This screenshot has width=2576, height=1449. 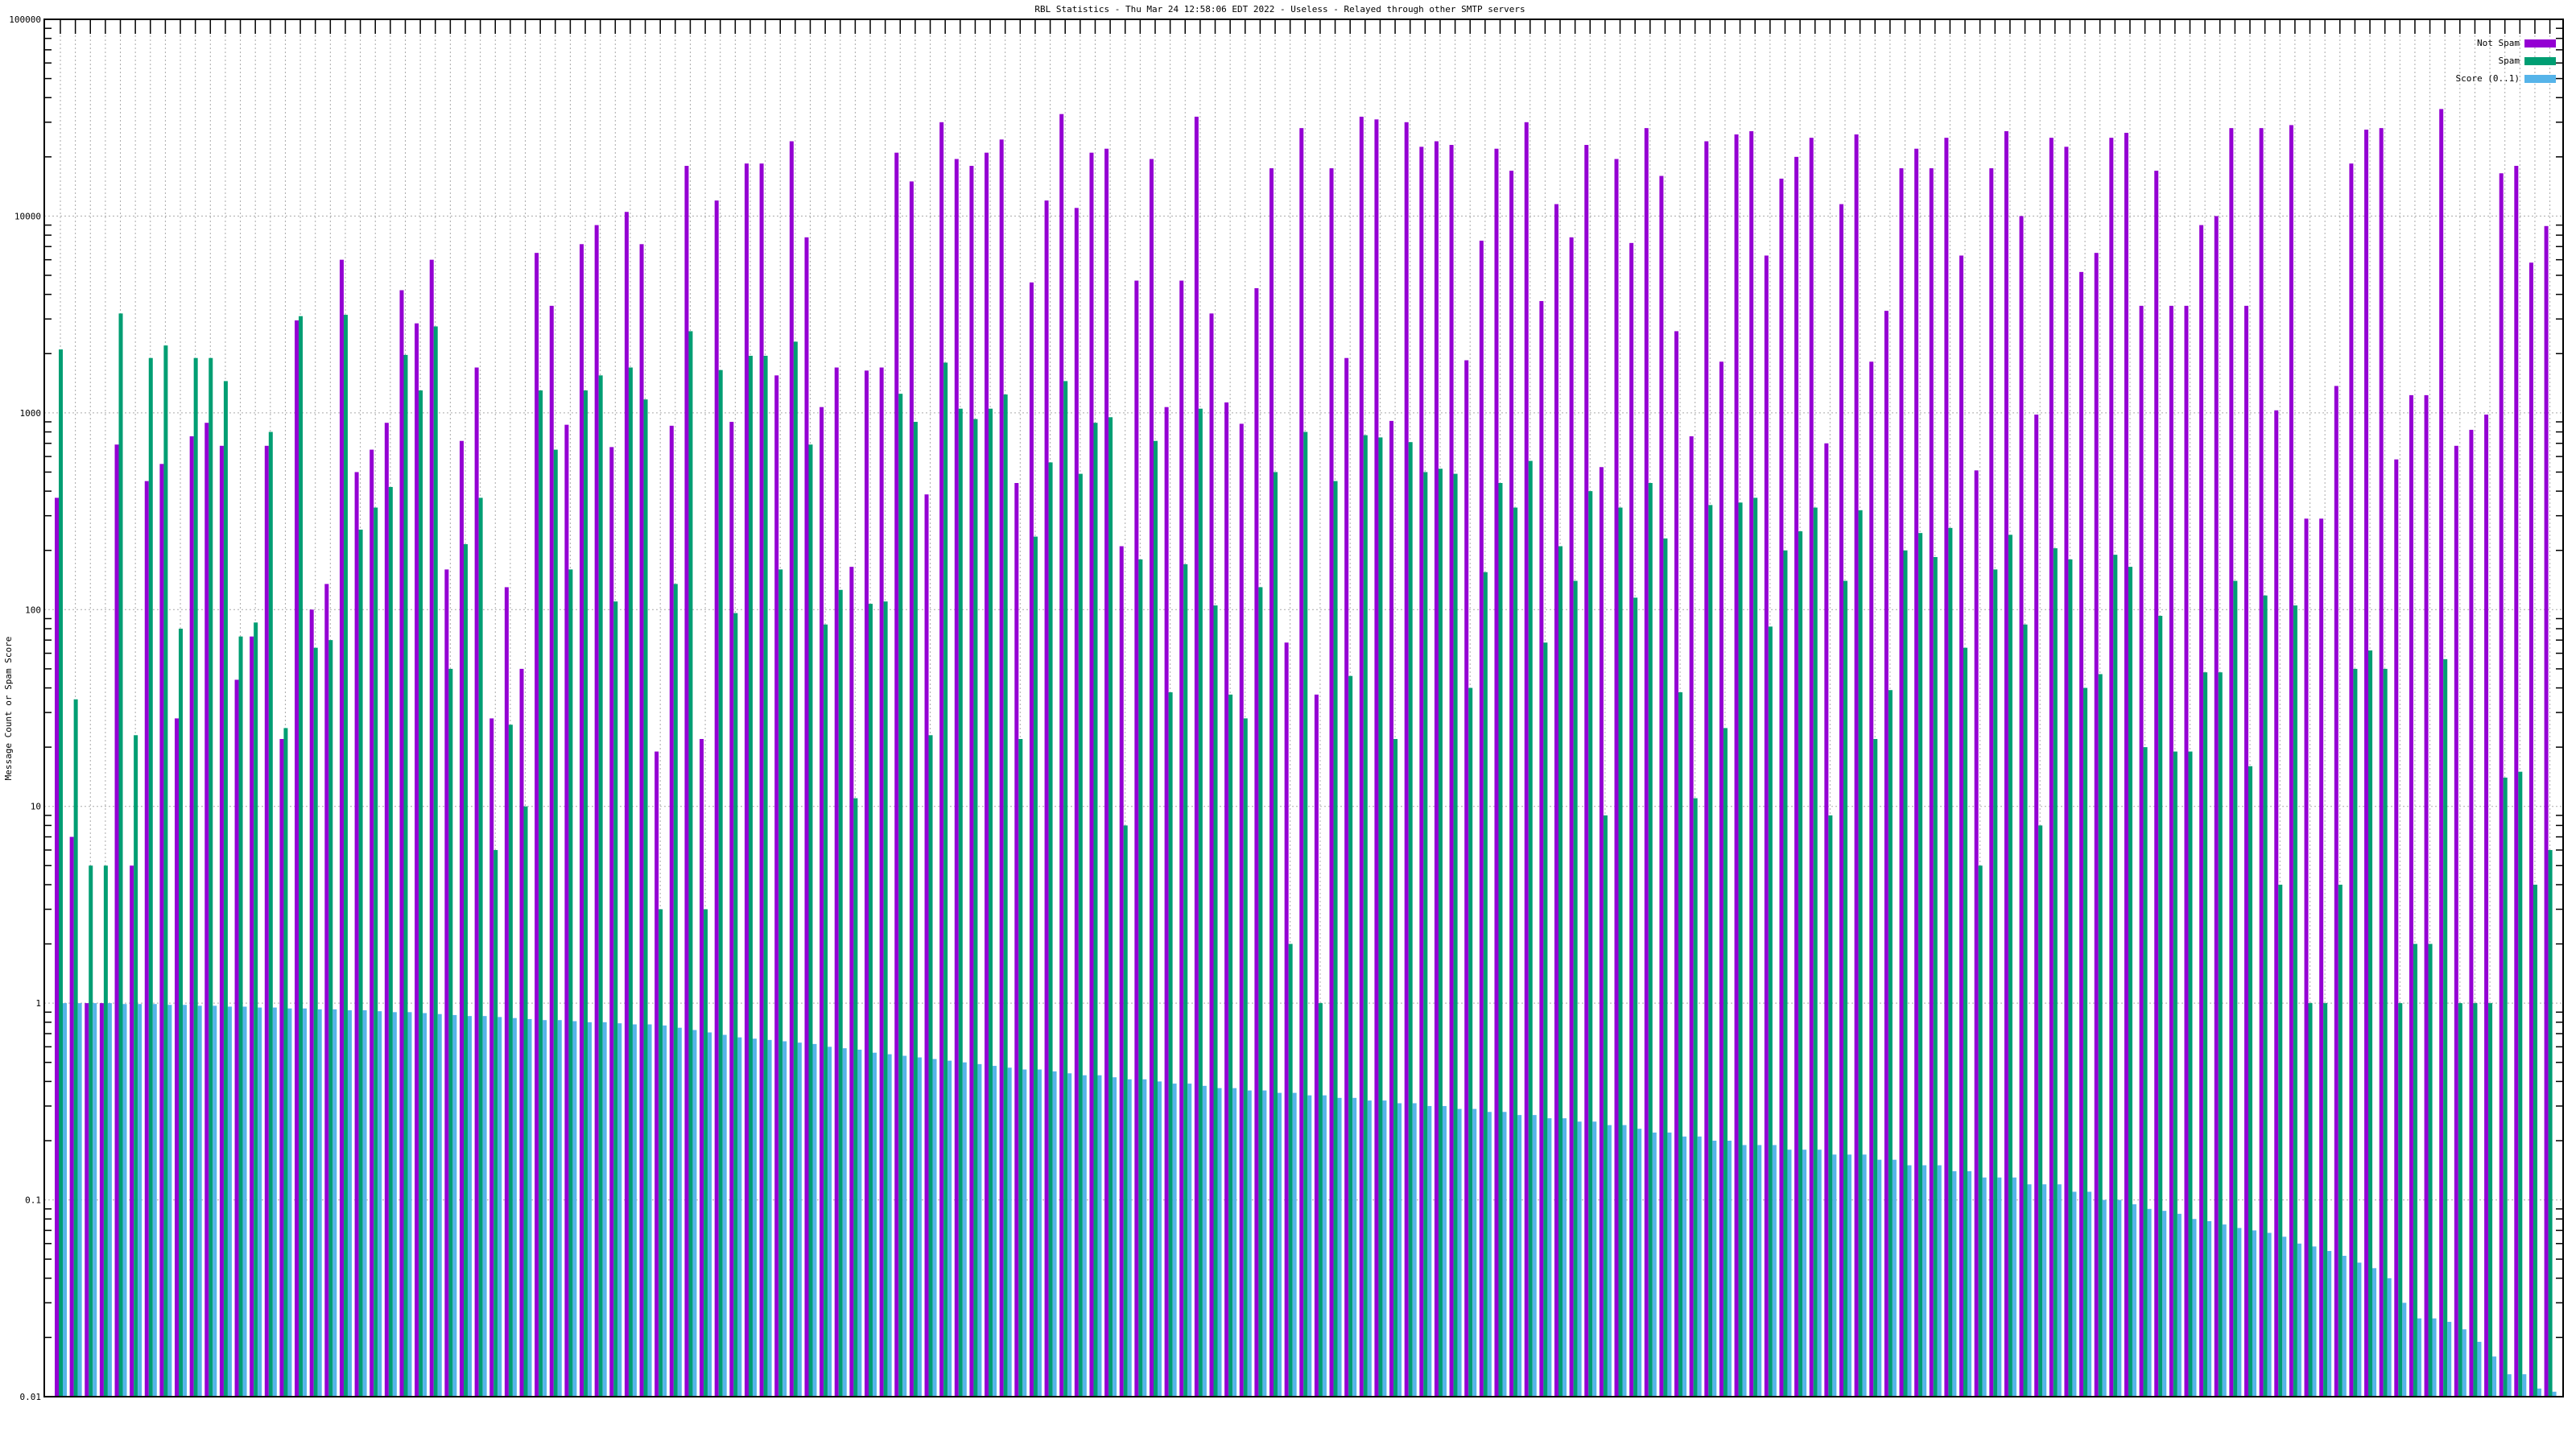 What do you see at coordinates (25, 19) in the screenshot?
I see `y-tick-label: 100000` at bounding box center [25, 19].